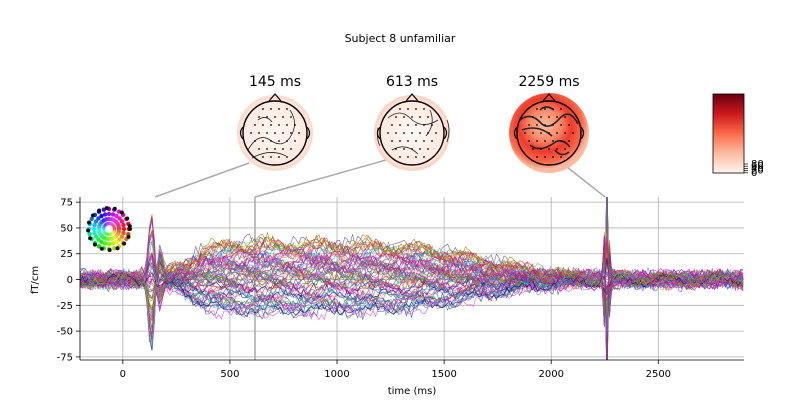  Describe the element at coordinates (109, 229) in the screenshot. I see `sensor-color-legend` at that location.